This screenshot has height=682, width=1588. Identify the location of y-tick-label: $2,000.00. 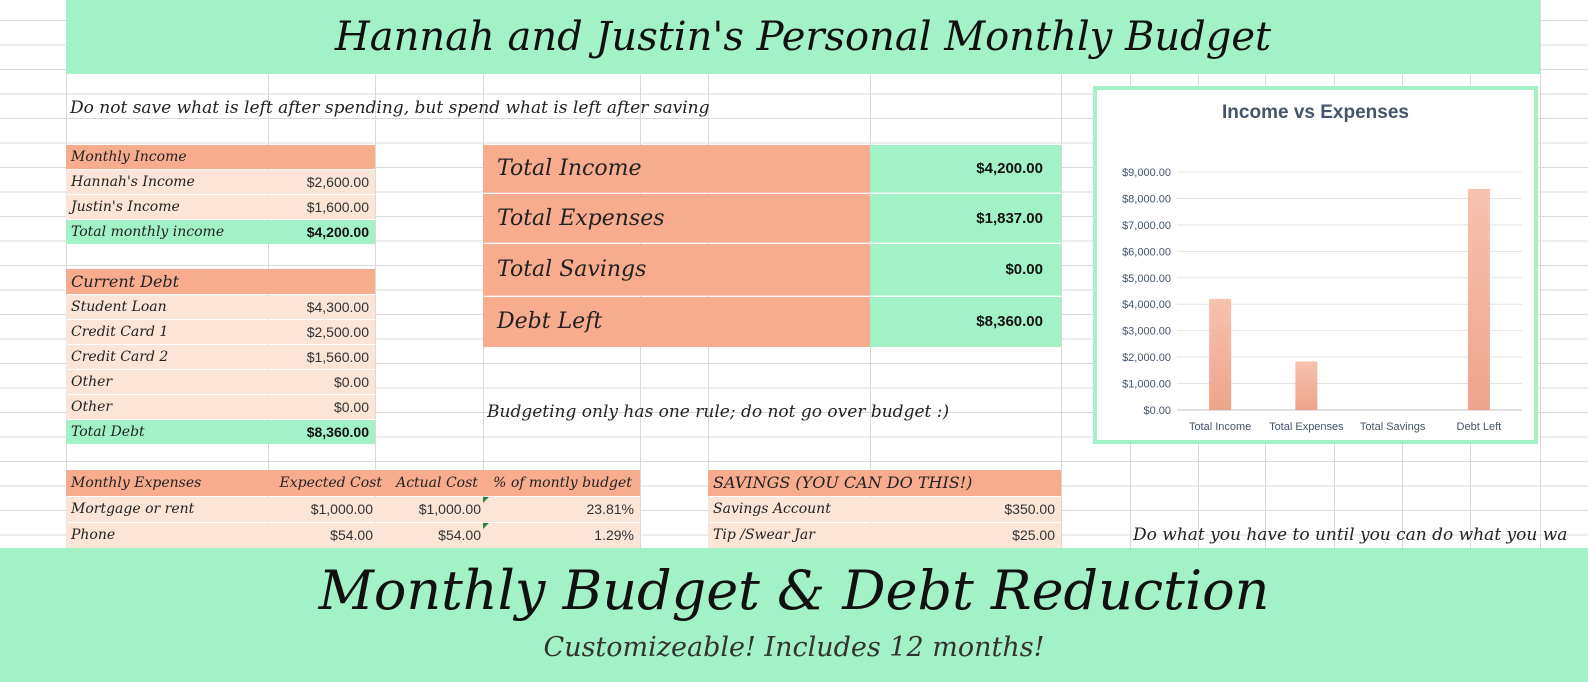
(1146, 358).